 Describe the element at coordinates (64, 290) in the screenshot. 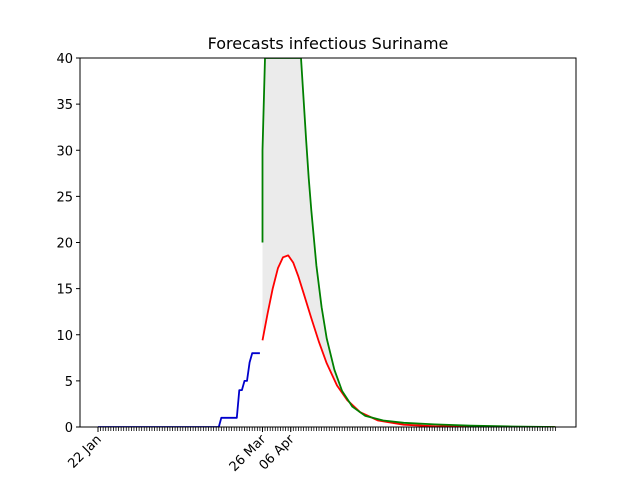

I see `y-tick-label: 15` at that location.